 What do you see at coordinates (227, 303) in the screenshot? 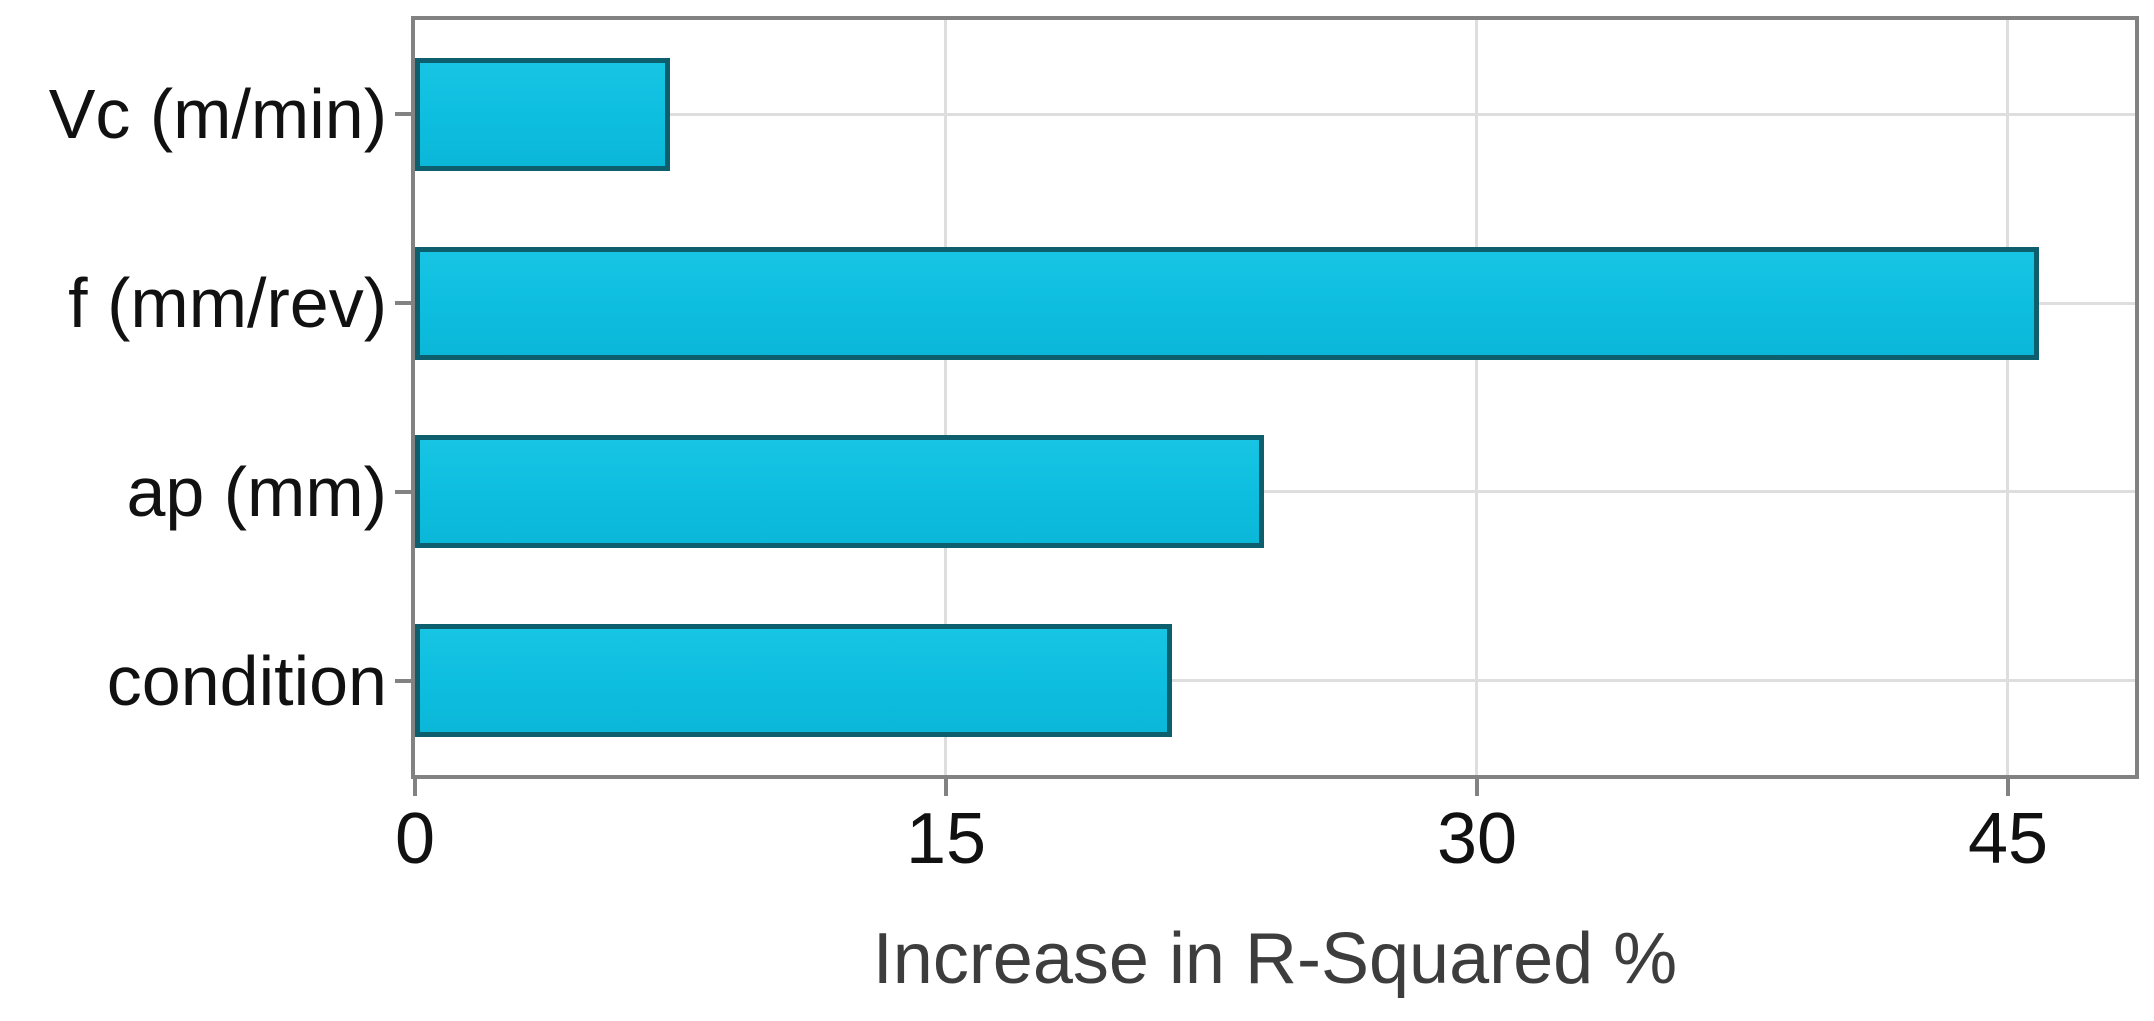
I see `y-tick-label: f (mm/rev)` at bounding box center [227, 303].